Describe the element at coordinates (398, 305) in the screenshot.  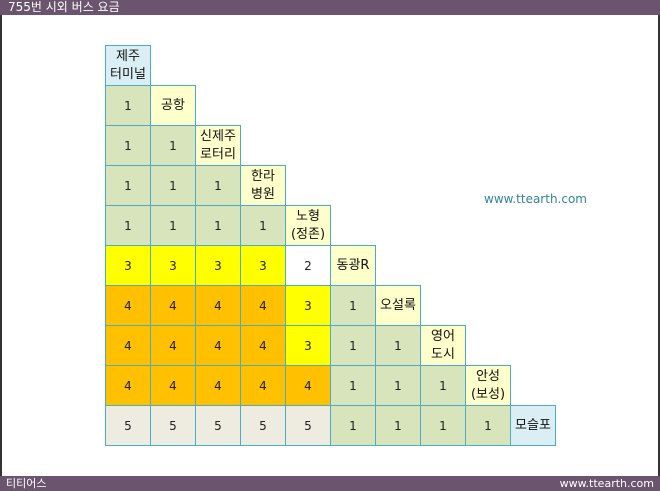
I see `stop-header-cell: 오설록` at that location.